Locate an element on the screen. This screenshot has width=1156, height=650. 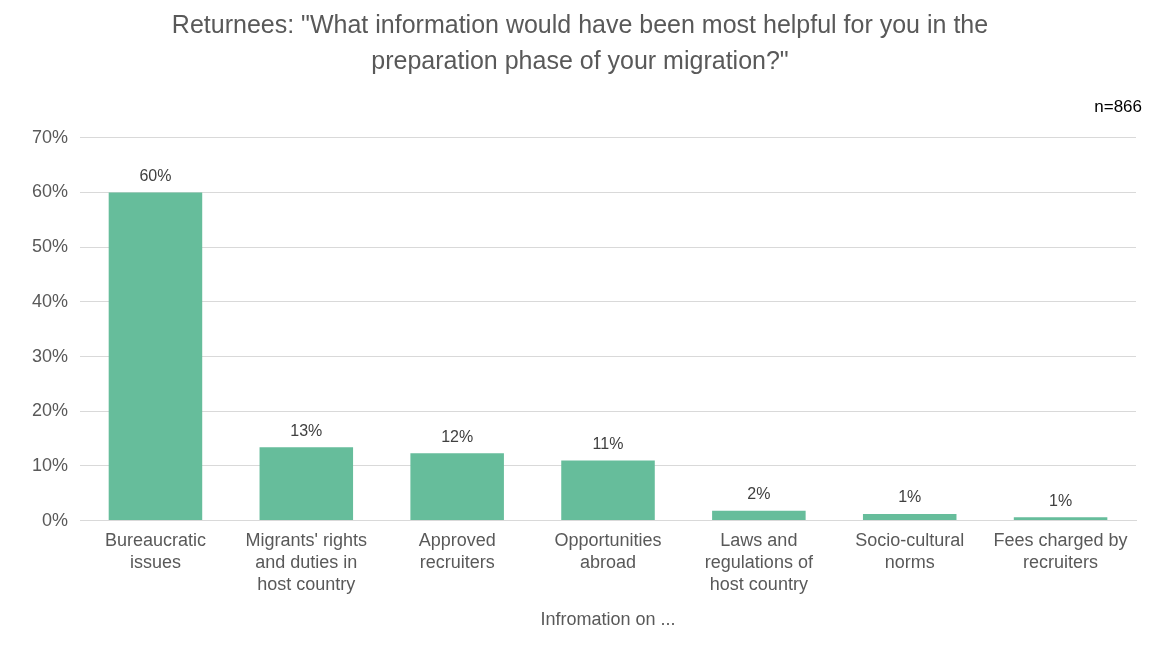
chart-title: Returnees: "What information would have been most helpful for you in the preparation phase of your migration?" is located at coordinates (580, 42).